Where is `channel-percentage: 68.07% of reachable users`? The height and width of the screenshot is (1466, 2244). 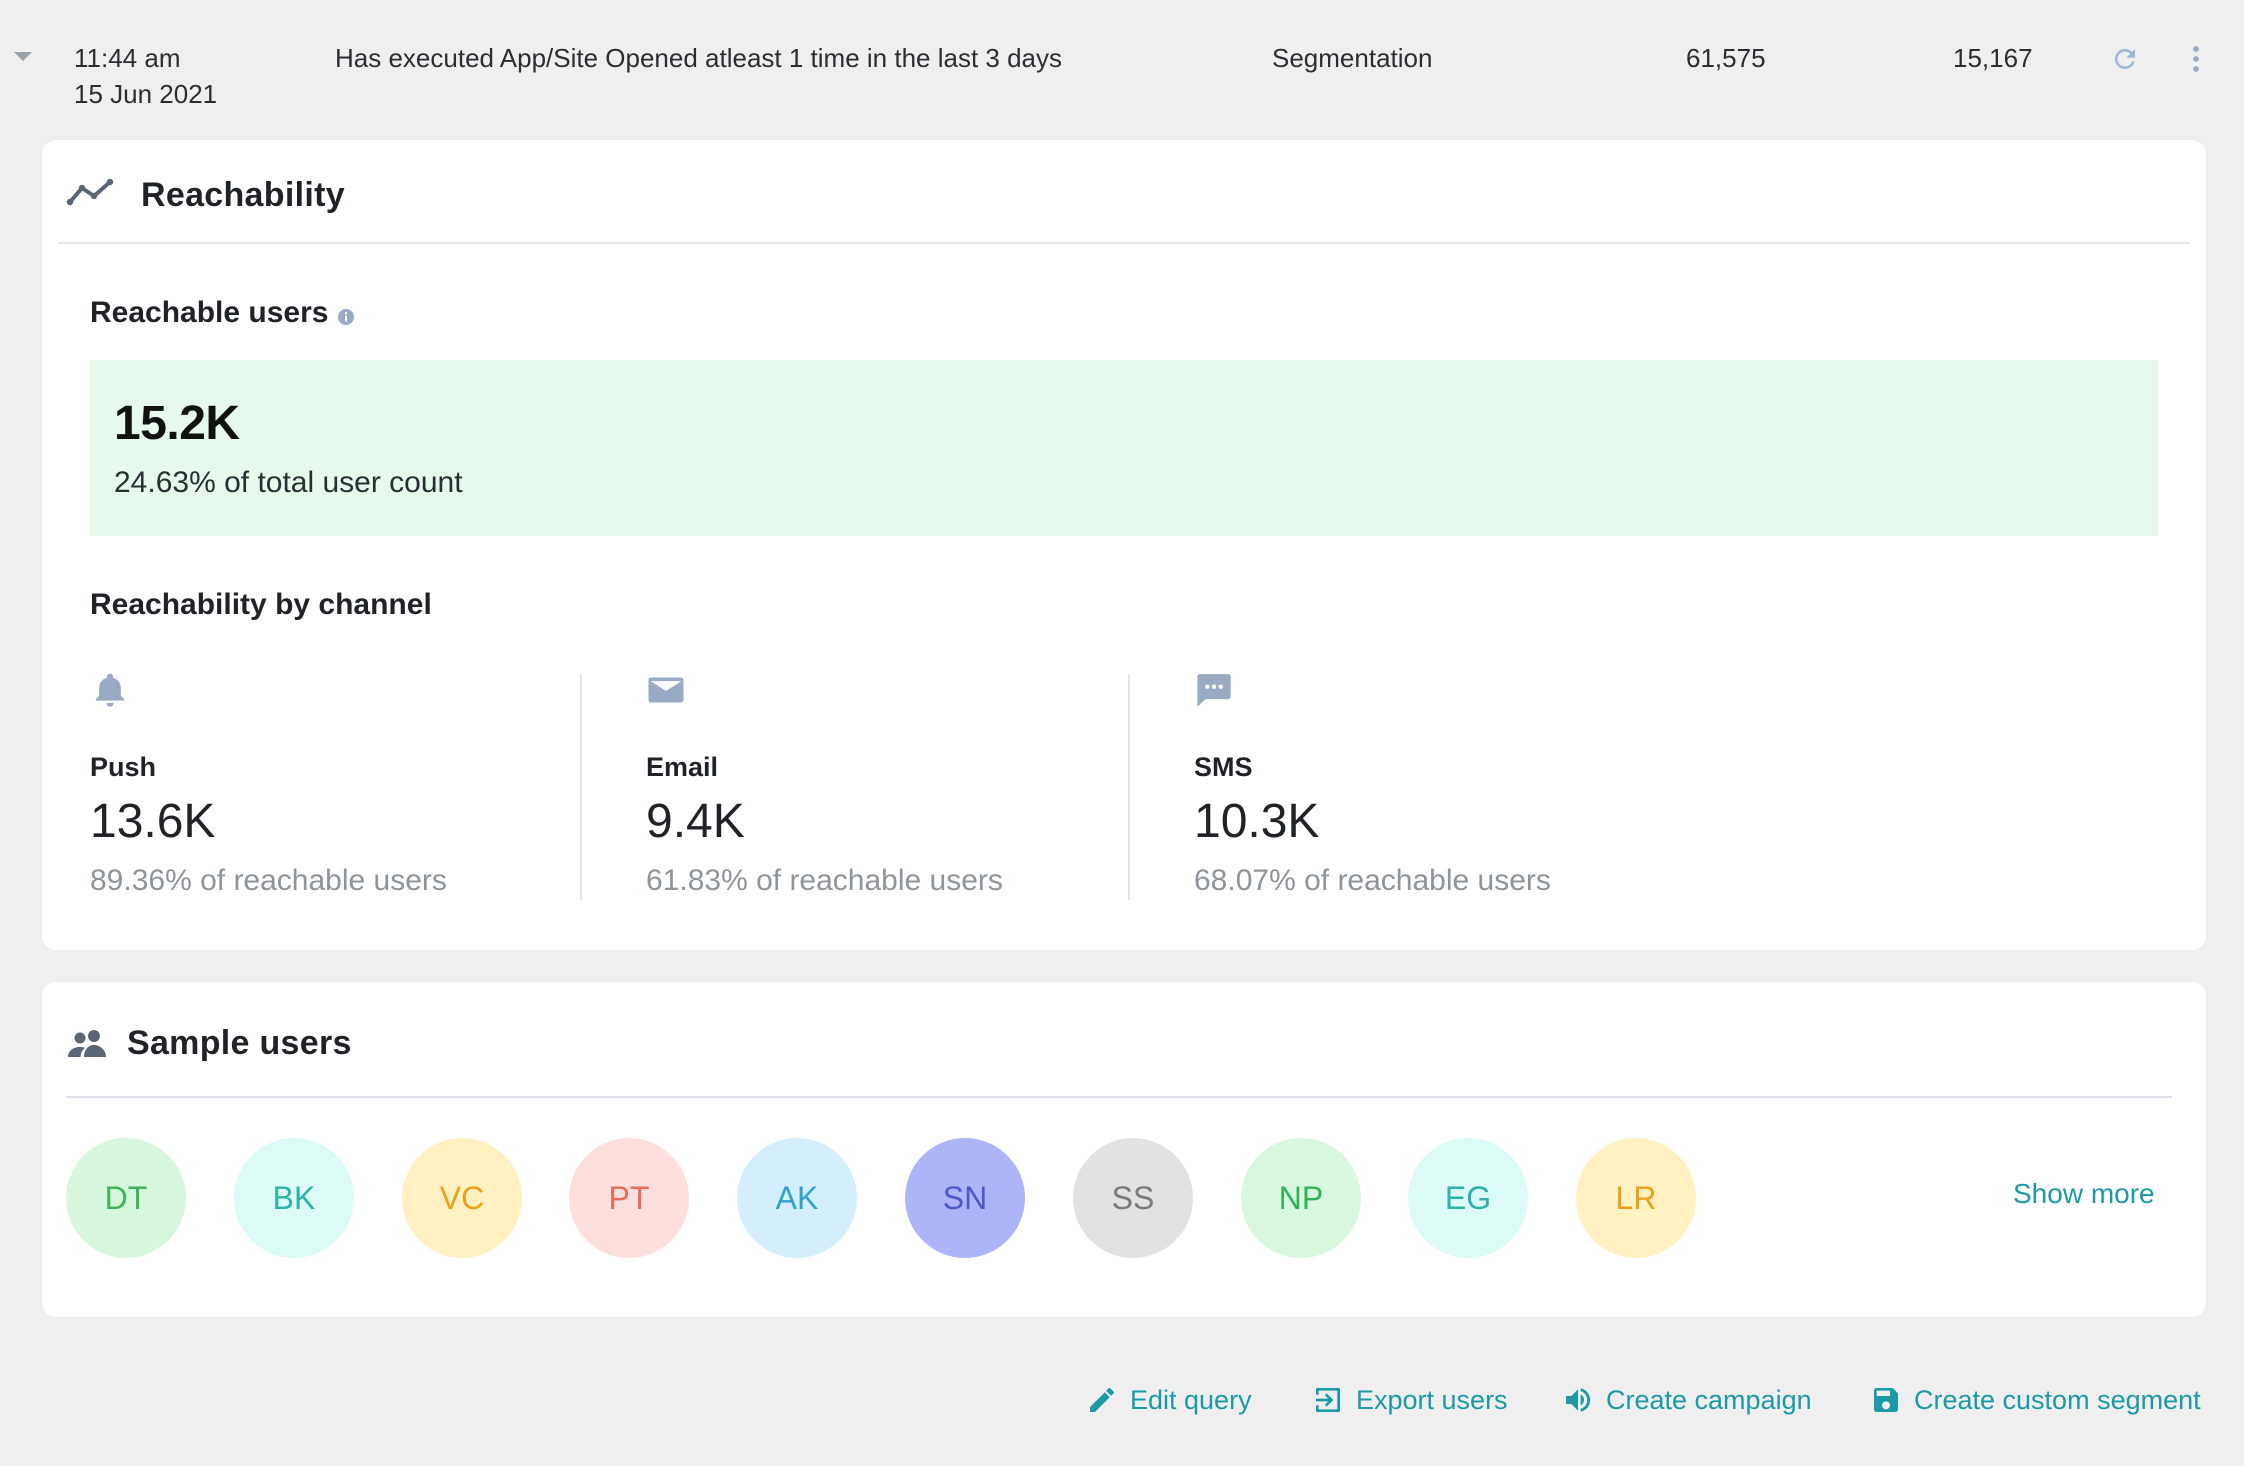 channel-percentage: 68.07% of reachable users is located at coordinates (1372, 880).